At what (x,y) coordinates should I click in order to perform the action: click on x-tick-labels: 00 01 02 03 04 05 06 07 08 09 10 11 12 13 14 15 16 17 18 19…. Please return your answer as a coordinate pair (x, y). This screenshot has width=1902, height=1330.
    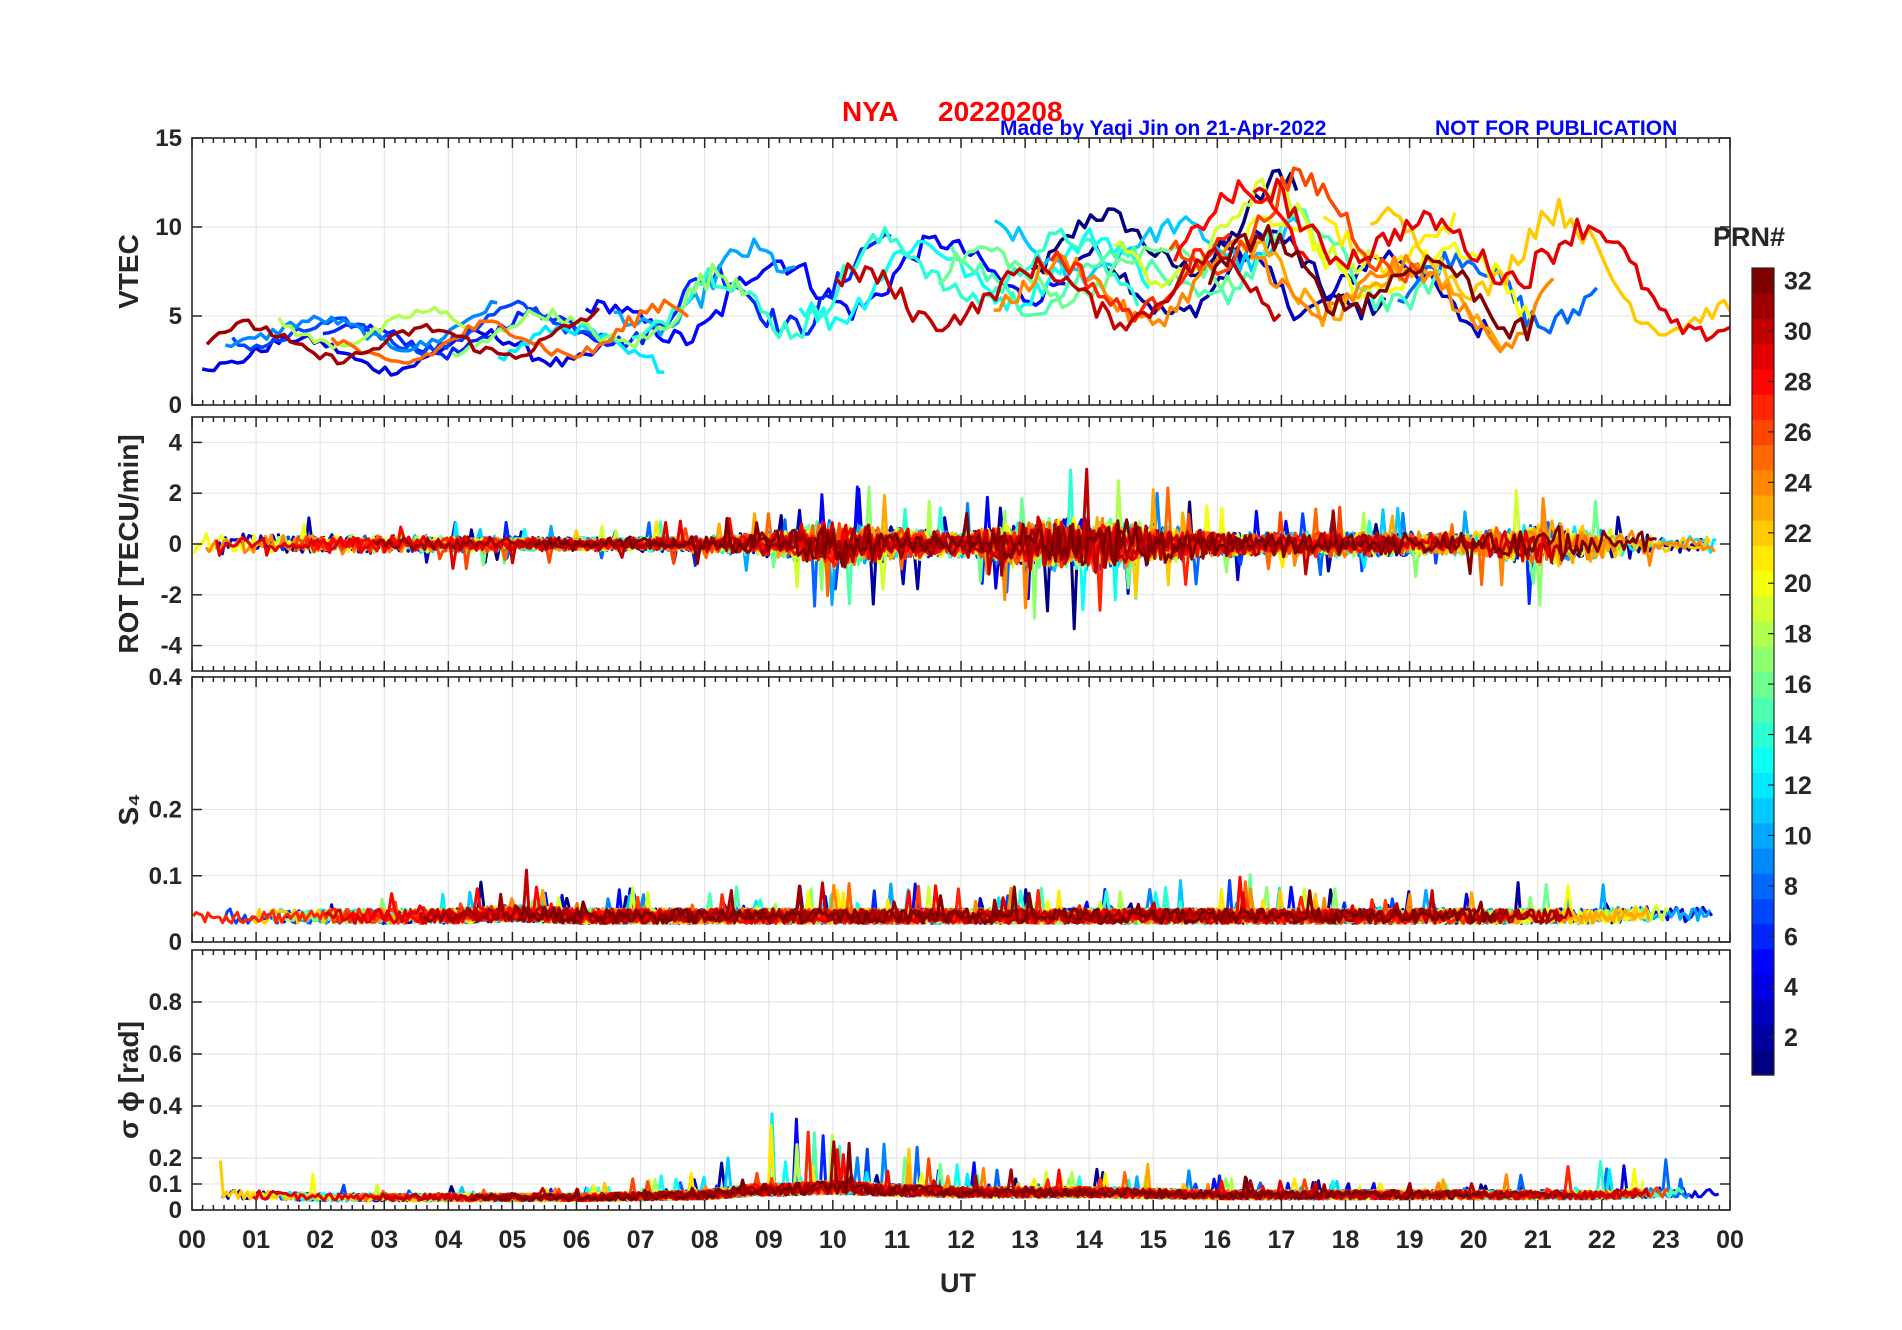
    Looking at the image, I should click on (961, 1240).